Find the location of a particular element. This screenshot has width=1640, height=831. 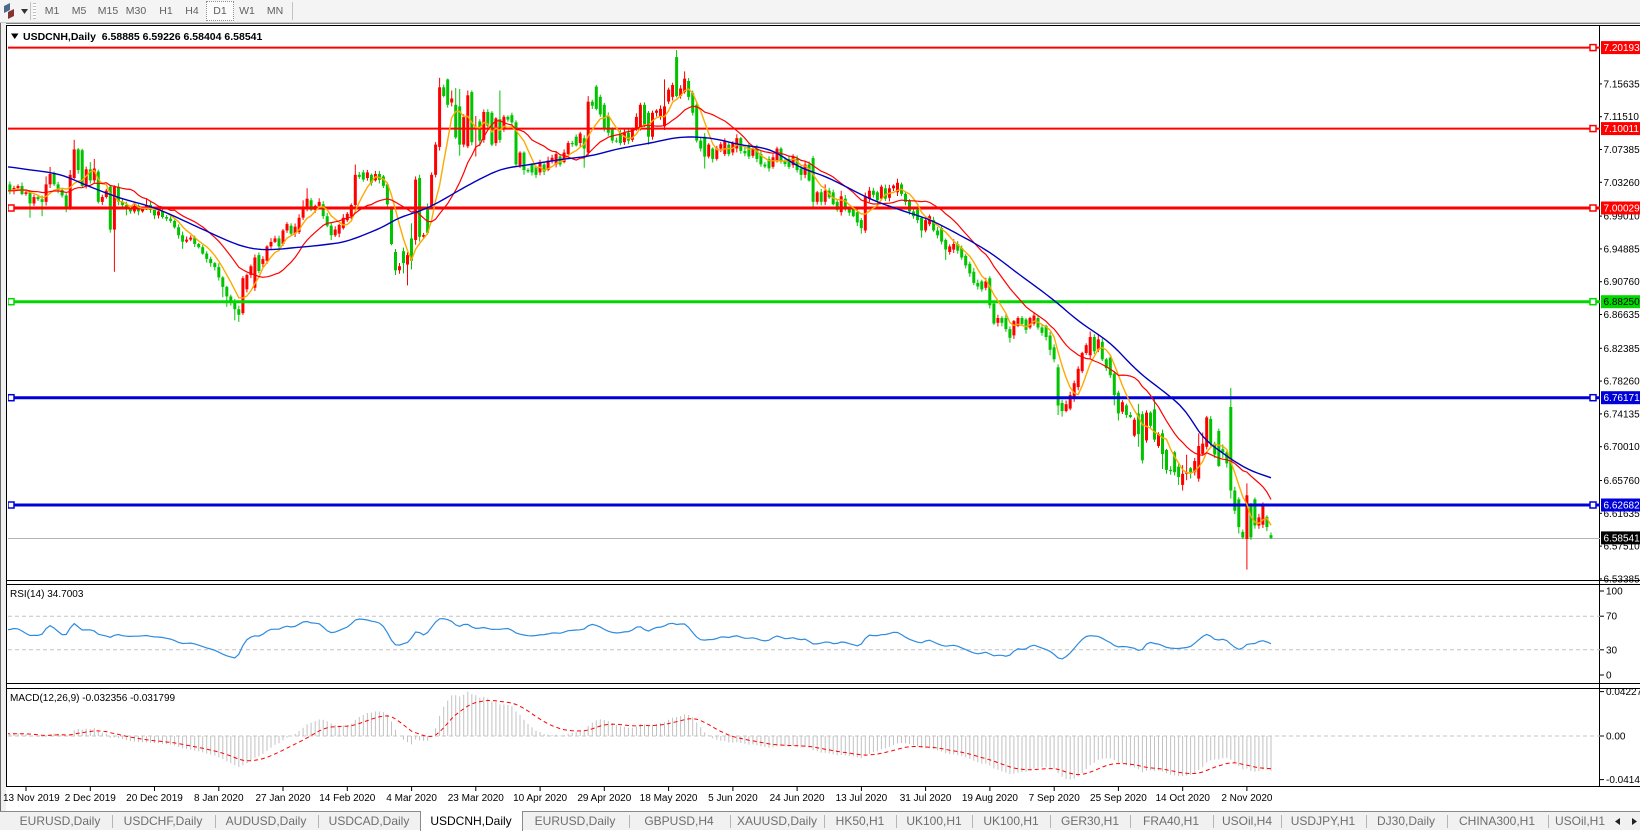

svg-text: 27 Jan 2020 is located at coordinates (282, 798).